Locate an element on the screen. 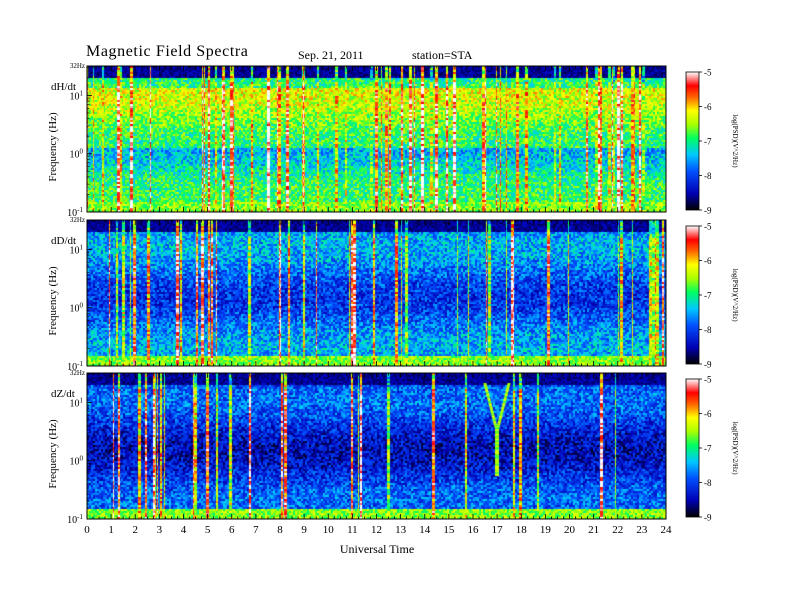  x-tick-label: 21 is located at coordinates (593, 530).